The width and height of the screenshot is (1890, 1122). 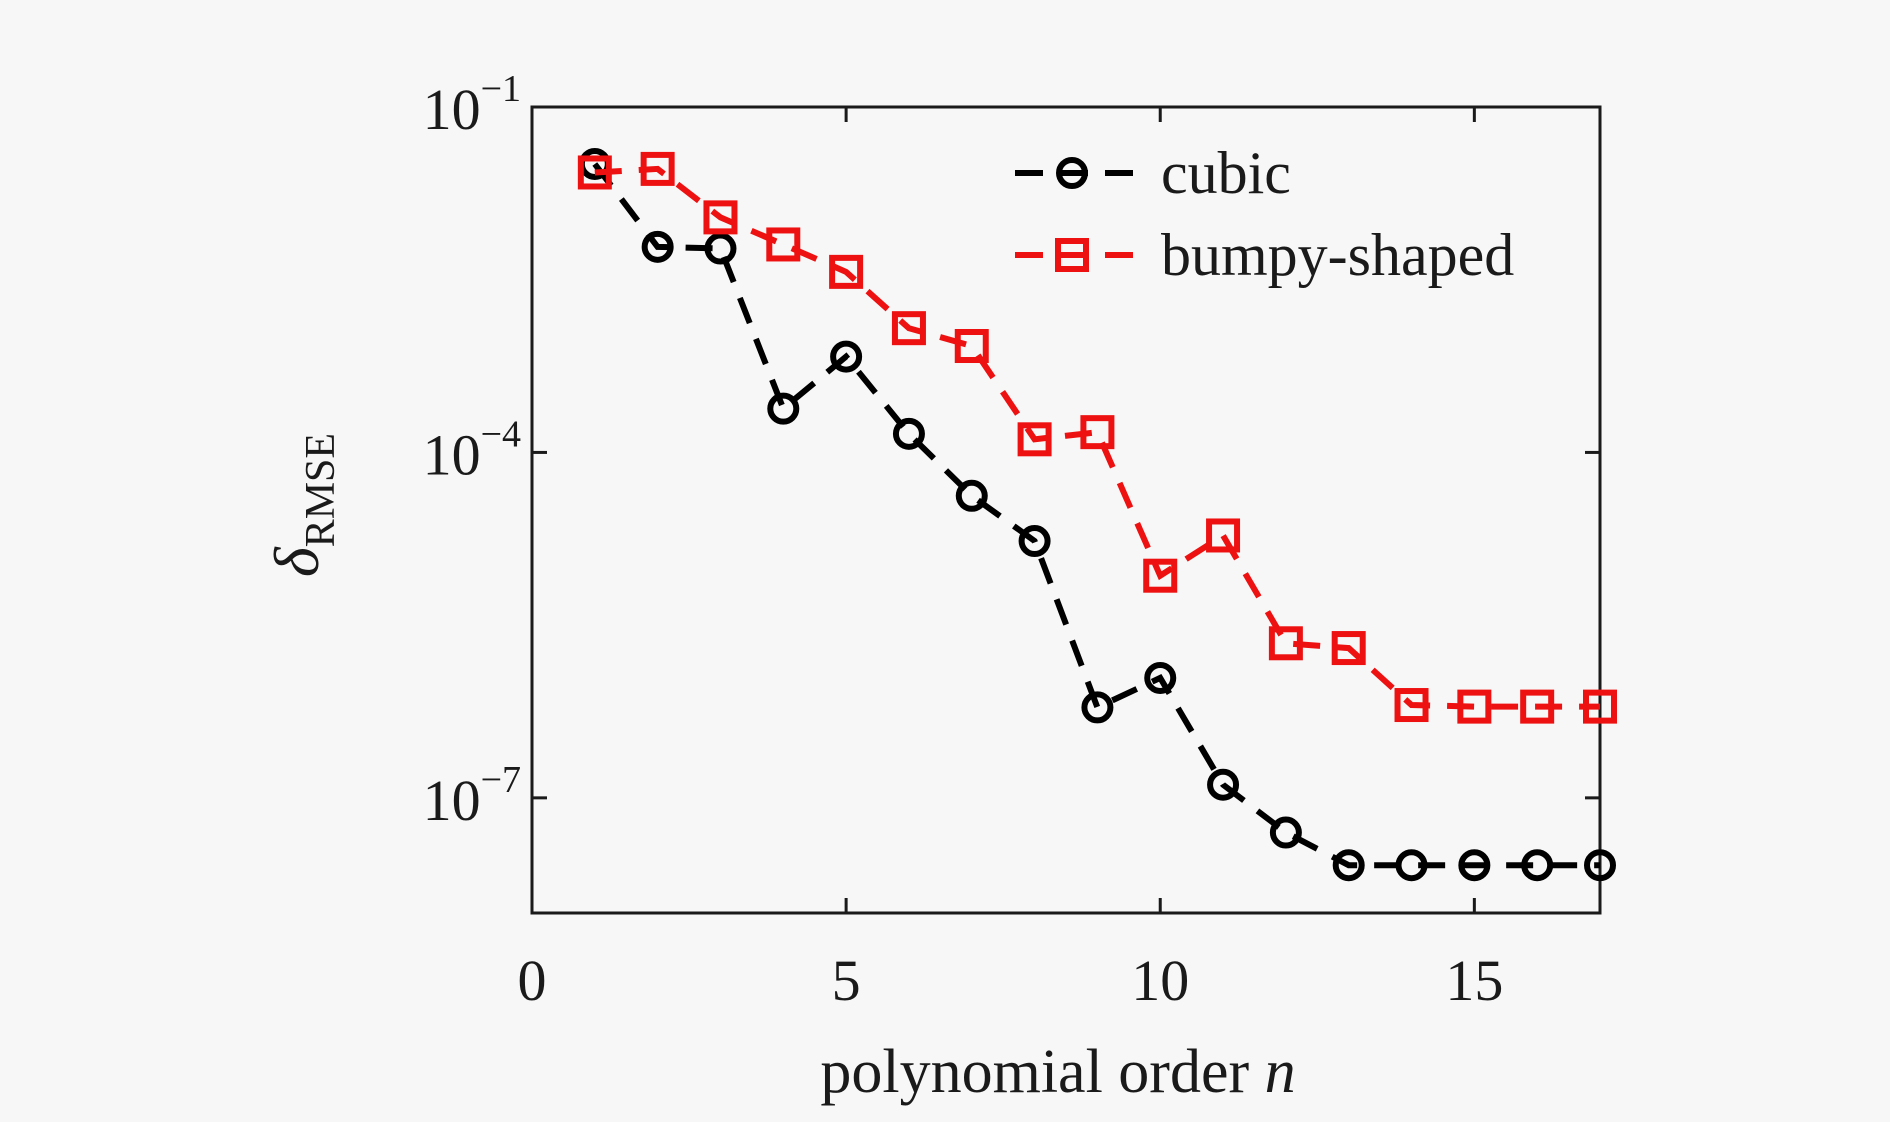 What do you see at coordinates (472, 796) in the screenshot?
I see `y-tick-label: 10⁻⁷` at bounding box center [472, 796].